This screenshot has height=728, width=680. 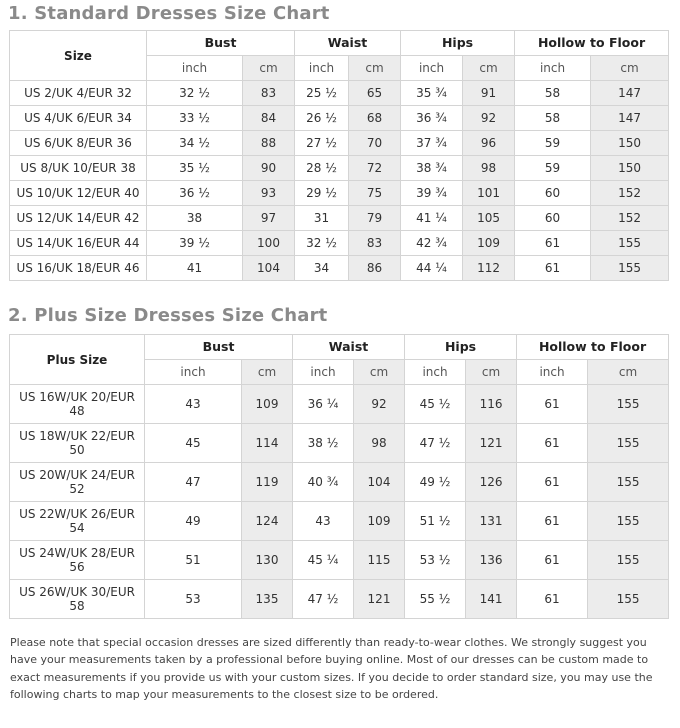 What do you see at coordinates (432, 268) in the screenshot?
I see `inch-value: 44 ¼` at bounding box center [432, 268].